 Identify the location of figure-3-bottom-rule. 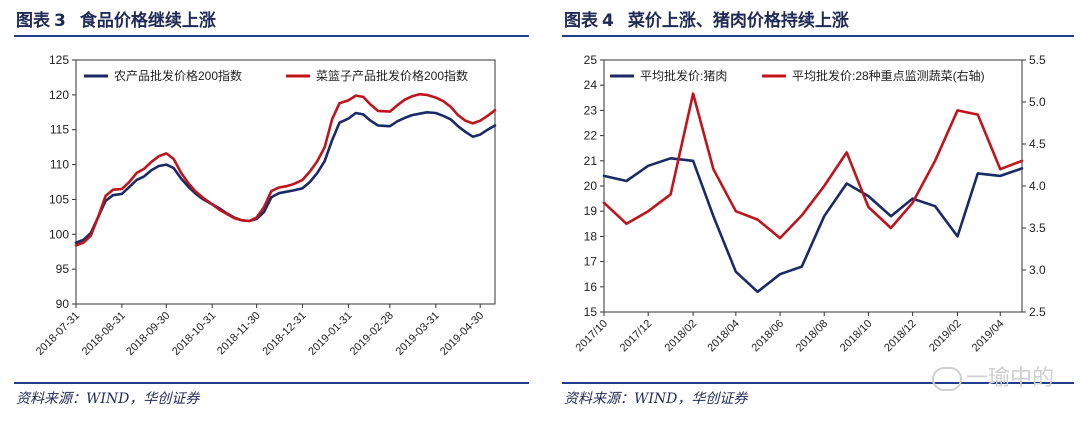
(271, 383).